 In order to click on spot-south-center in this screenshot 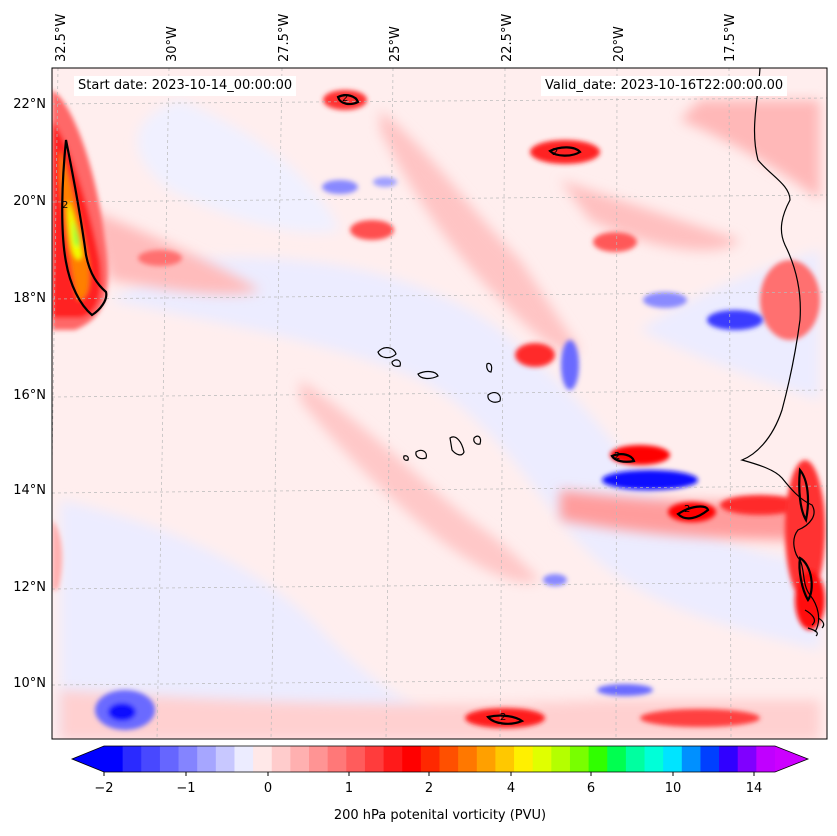, I will do `click(505, 718)`.